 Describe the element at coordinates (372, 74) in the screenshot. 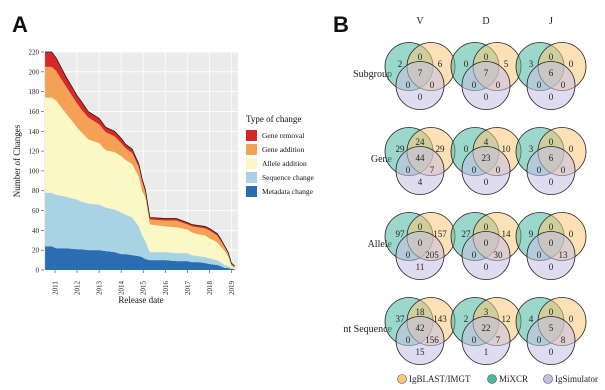

I see `row-header: Subgroup` at that location.